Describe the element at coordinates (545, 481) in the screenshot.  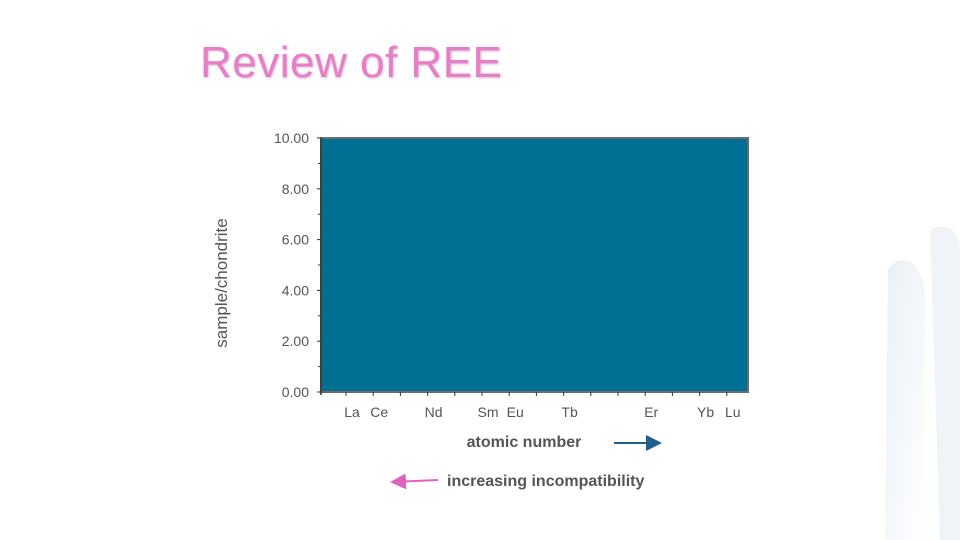
I see `incompatibility-label: increasing incompatibility` at that location.